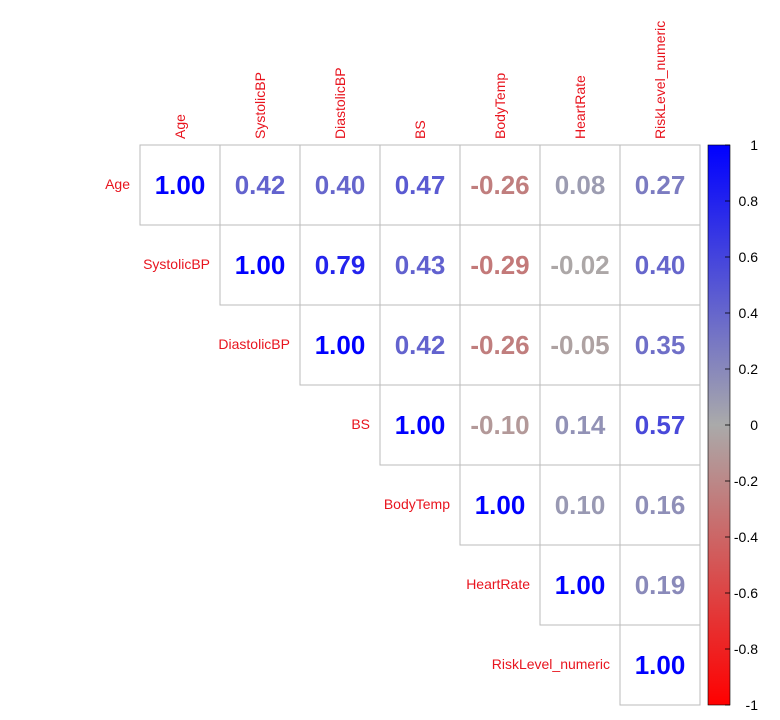 The width and height of the screenshot is (780, 720). I want to click on cell-value-age-bodytemp: -0.26, so click(499, 185).